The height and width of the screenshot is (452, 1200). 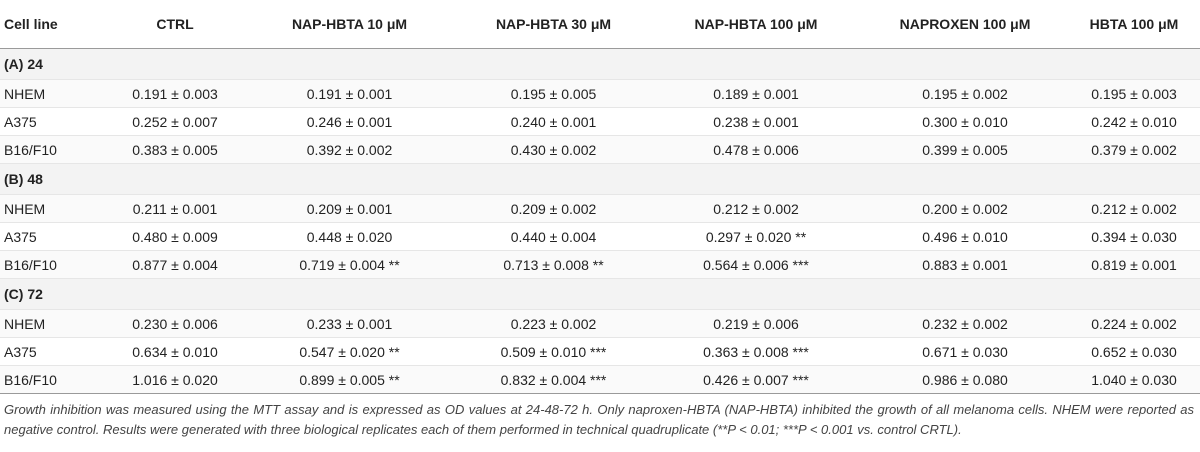 What do you see at coordinates (965, 351) in the screenshot?
I see `value-cell: 0.671 ± 0.030` at bounding box center [965, 351].